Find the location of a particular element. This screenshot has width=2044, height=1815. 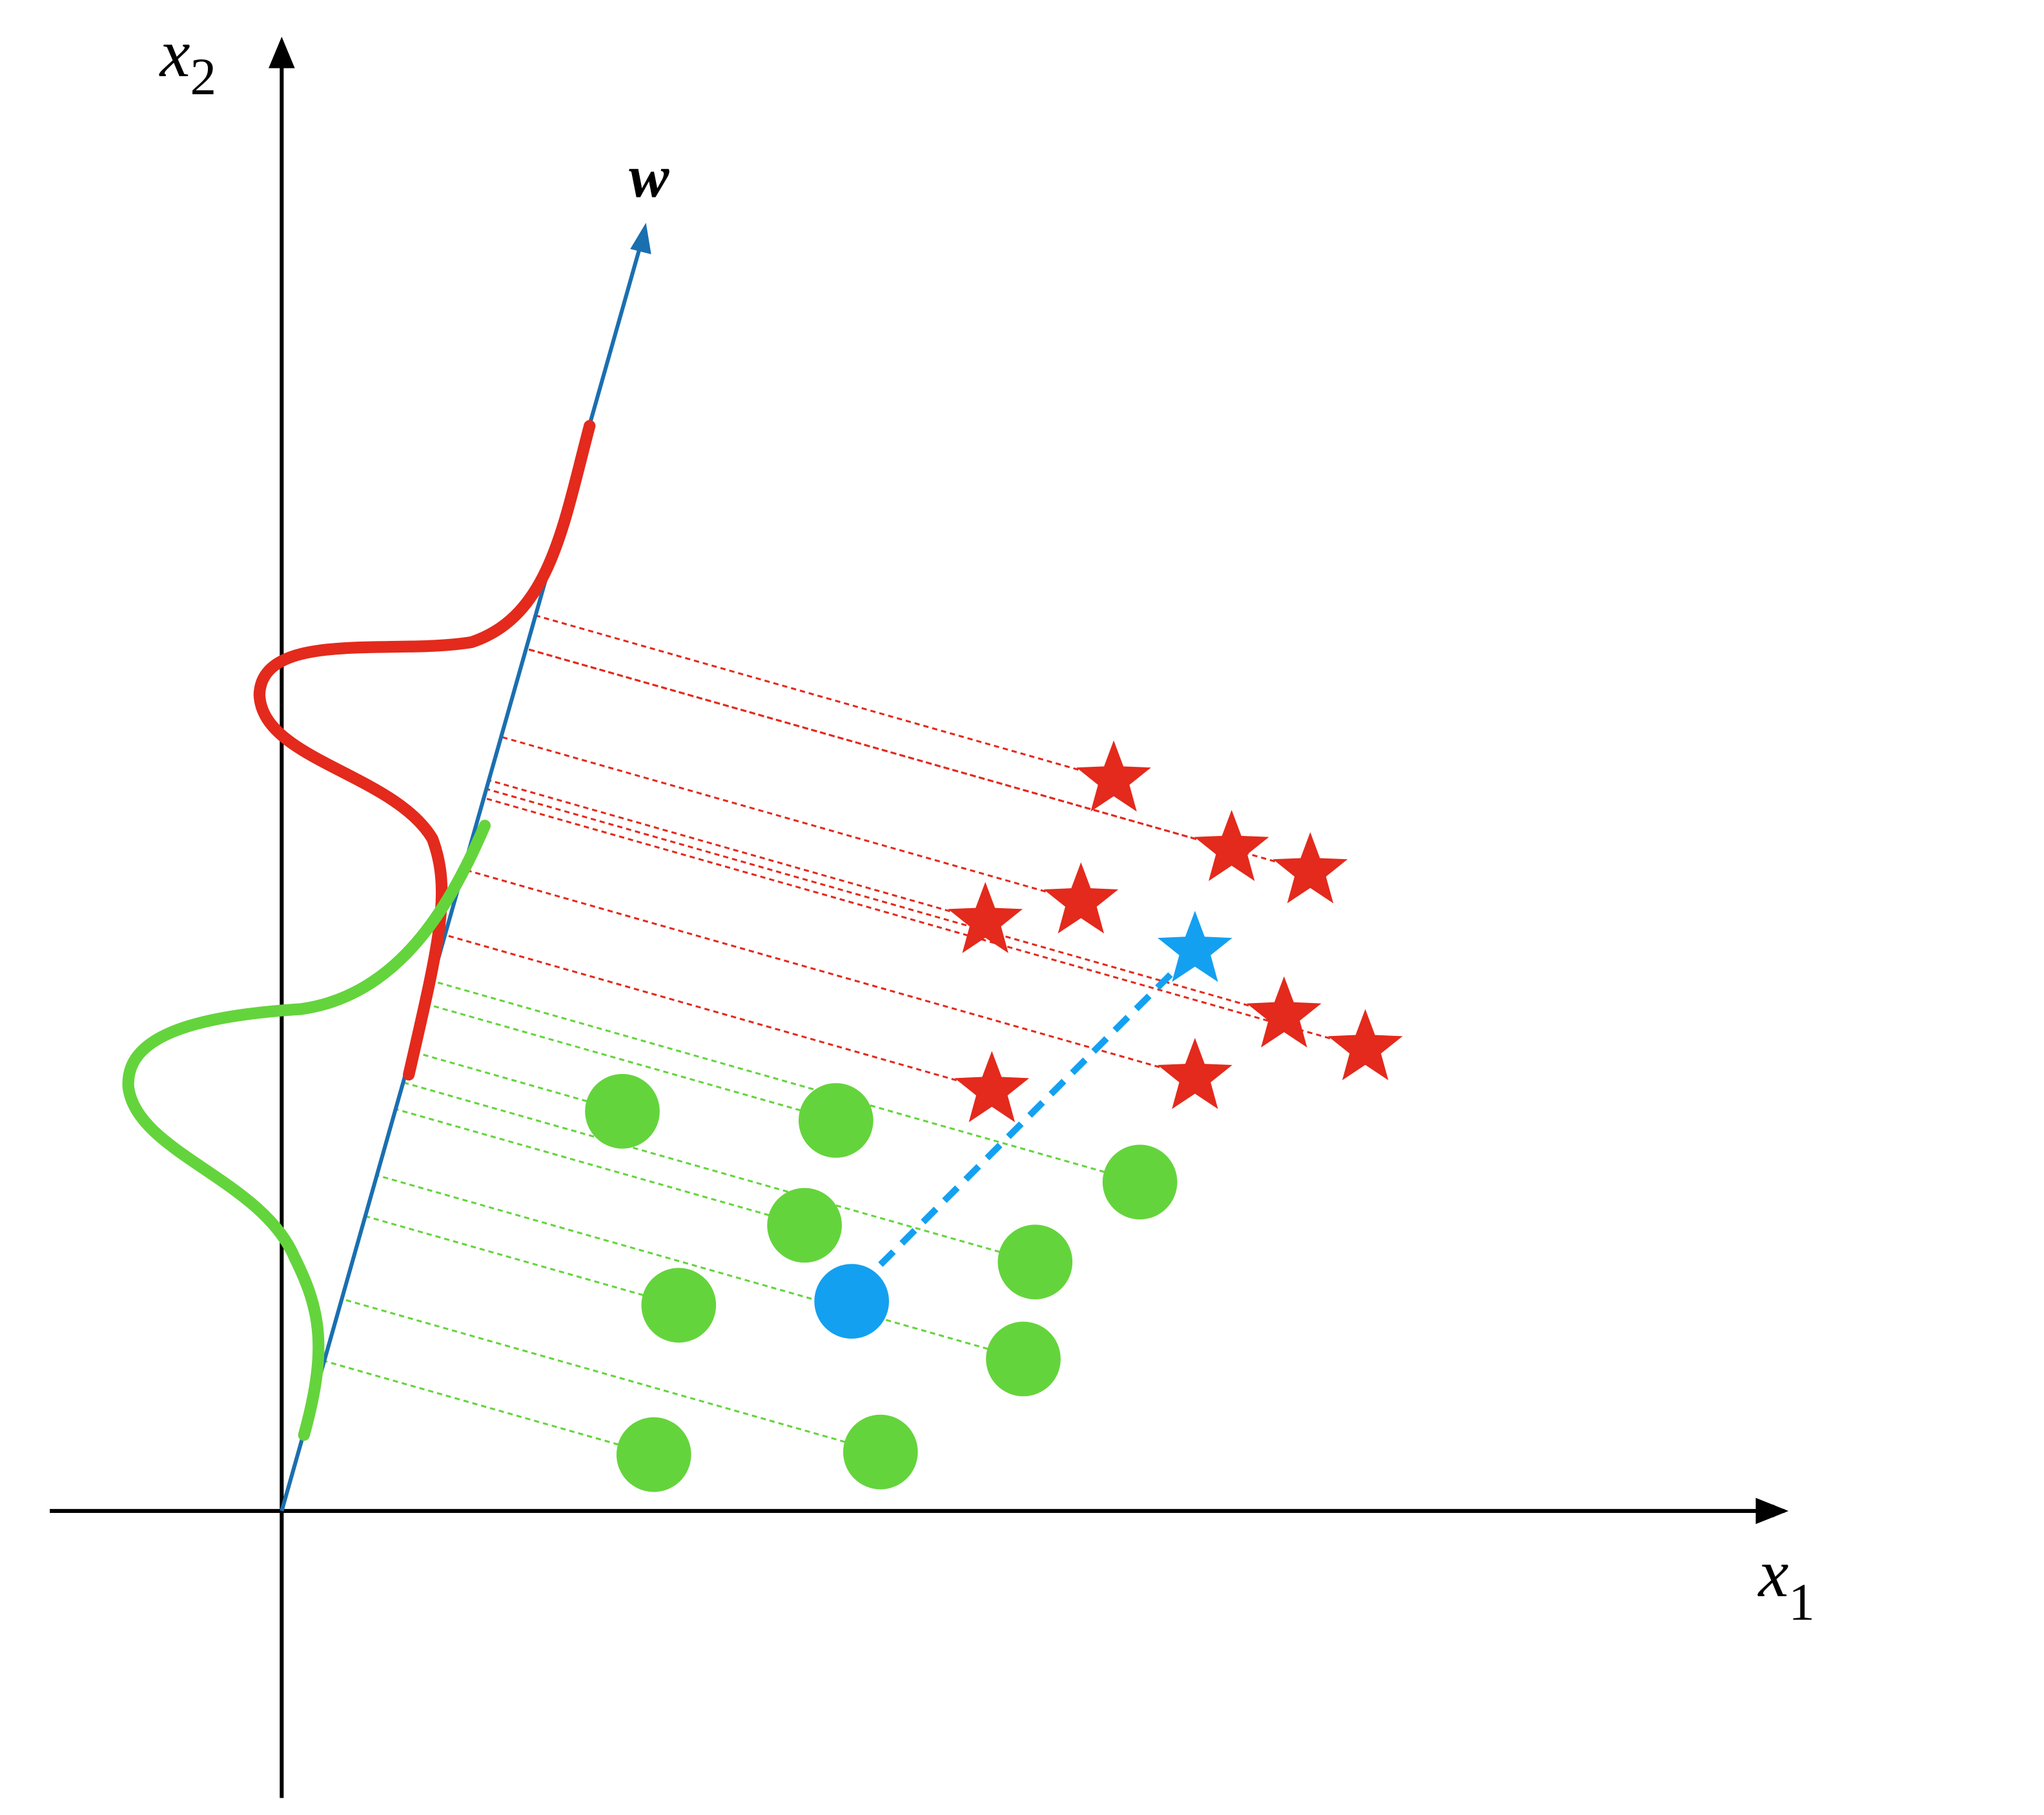

x-axis-label: x1 is located at coordinates (1786, 1584).